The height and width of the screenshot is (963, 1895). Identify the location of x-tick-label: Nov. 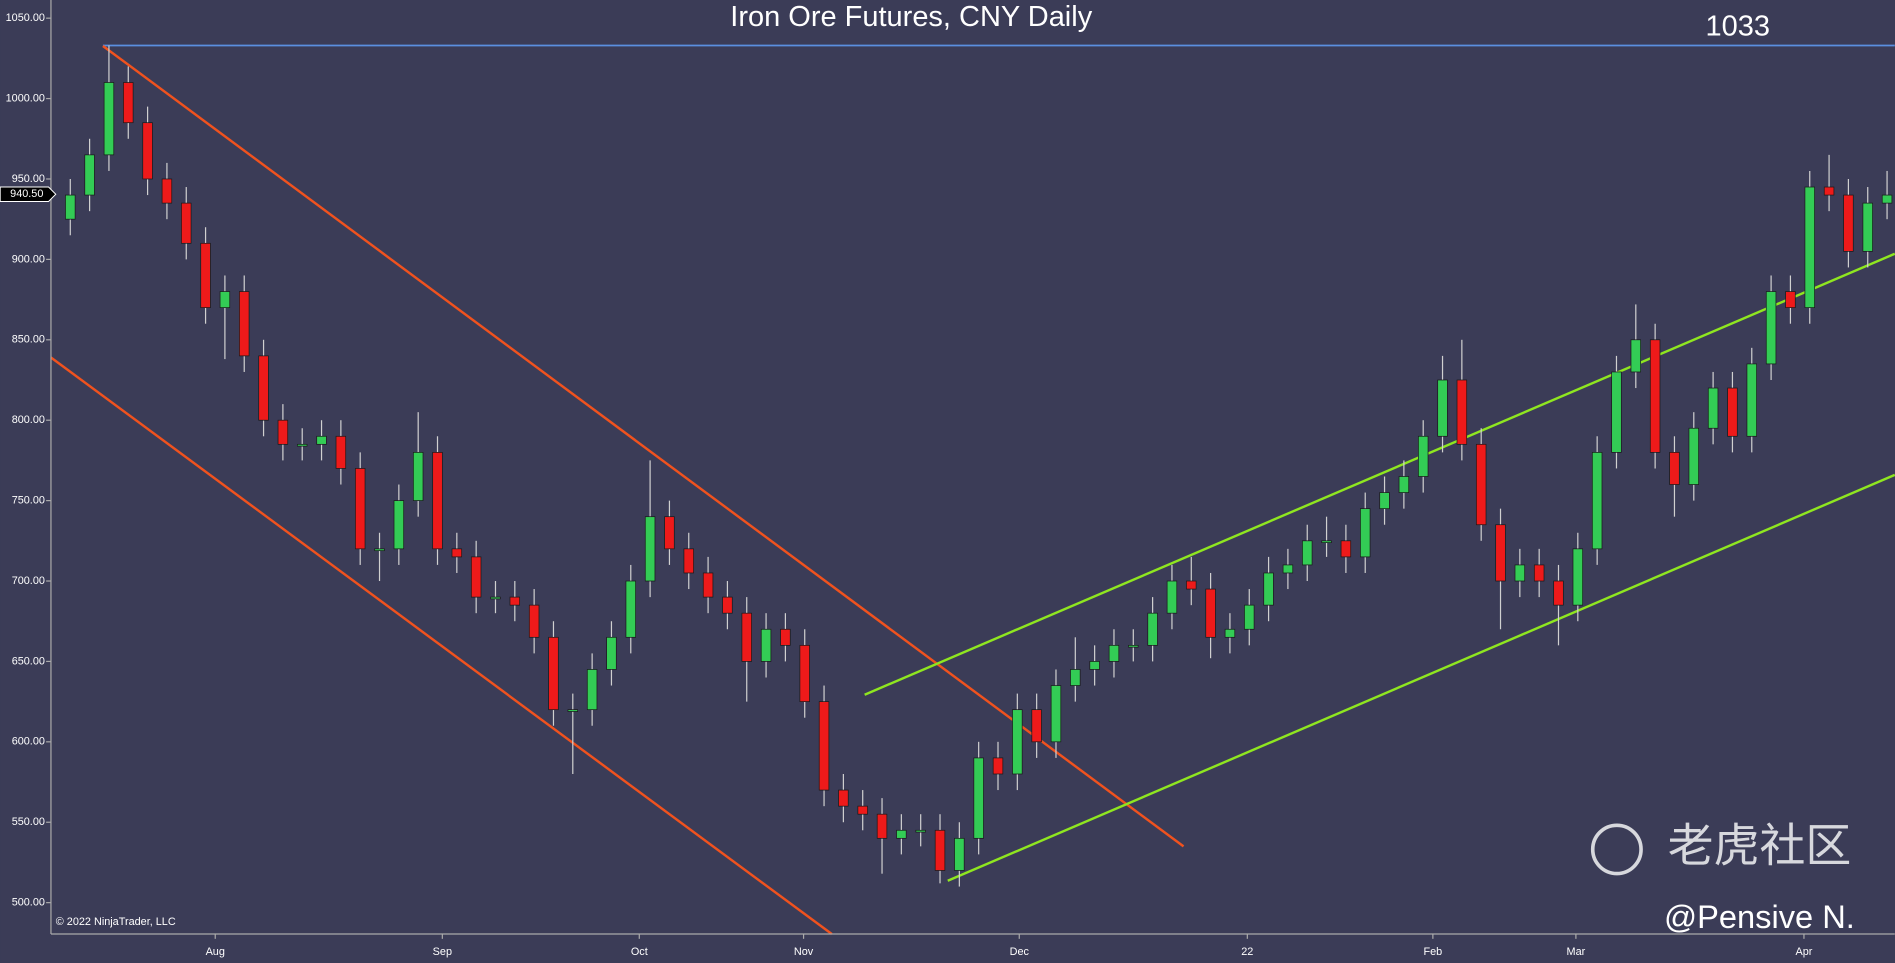
(804, 952).